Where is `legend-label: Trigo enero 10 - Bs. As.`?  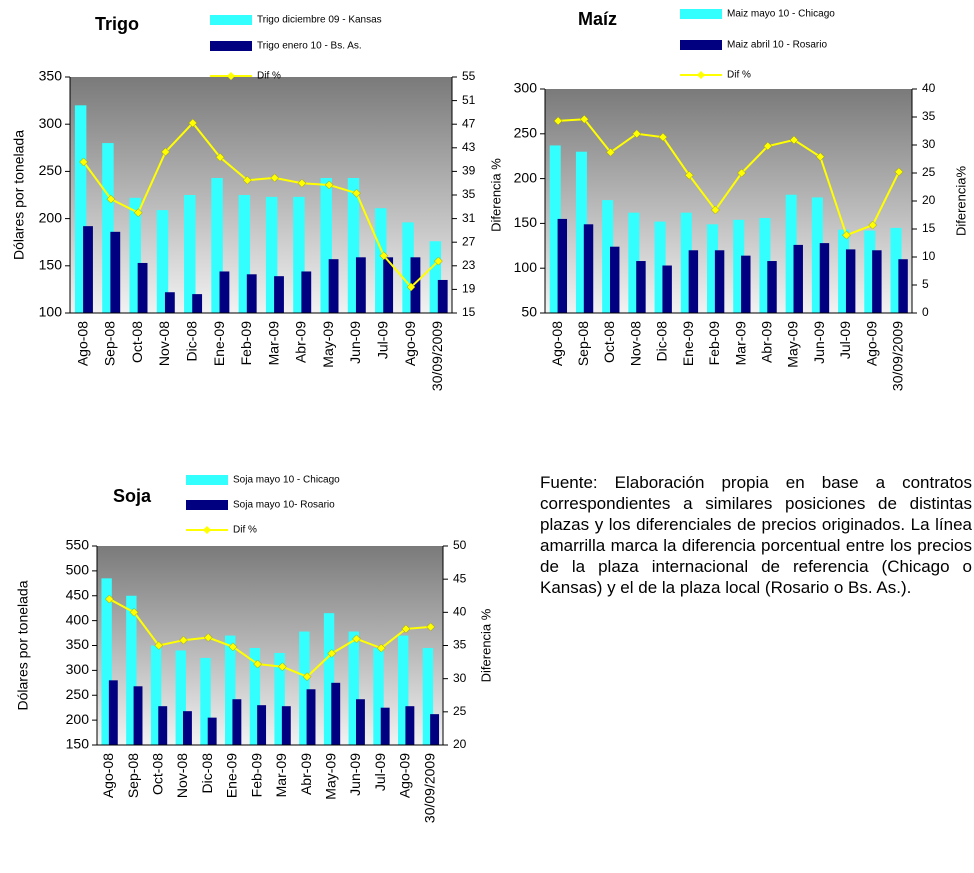 legend-label: Trigo enero 10 - Bs. As. is located at coordinates (309, 46).